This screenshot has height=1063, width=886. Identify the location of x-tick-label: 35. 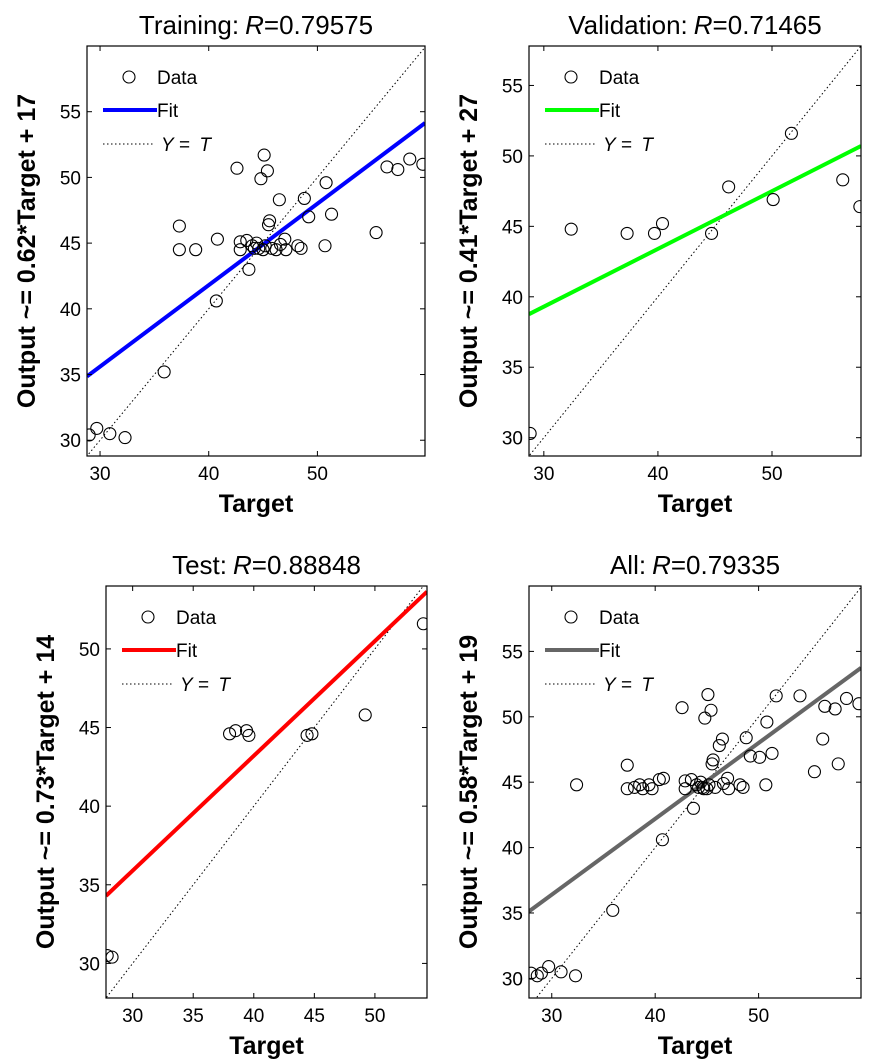
(193, 1016).